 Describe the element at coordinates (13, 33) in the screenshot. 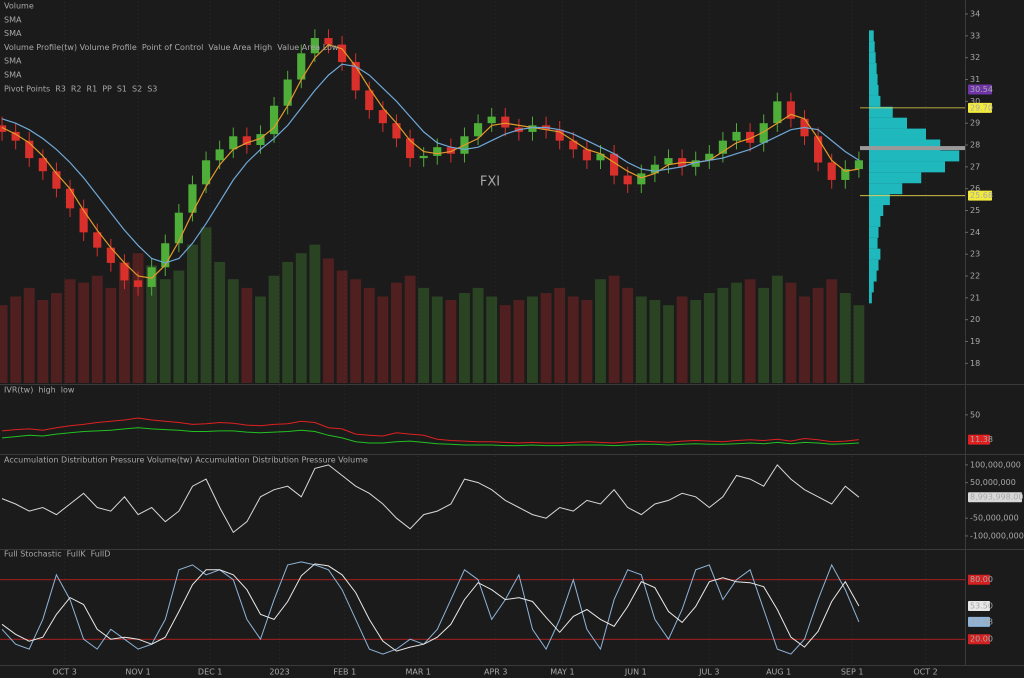

I see `legend-entry: SMA` at that location.